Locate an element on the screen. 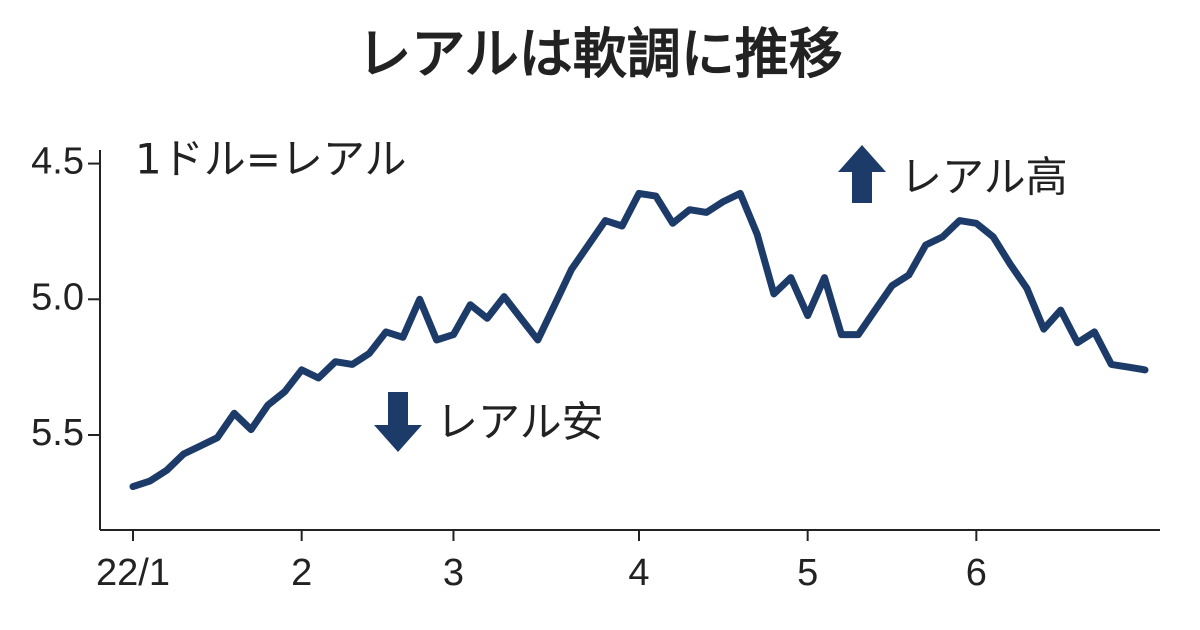 This screenshot has width=1200, height=630. up-arrow is located at coordinates (862, 174).